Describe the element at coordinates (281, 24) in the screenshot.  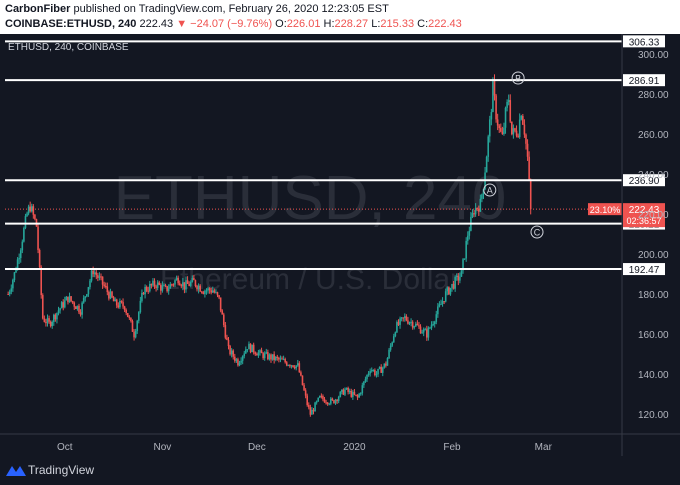
I see `open-label: O:` at that location.